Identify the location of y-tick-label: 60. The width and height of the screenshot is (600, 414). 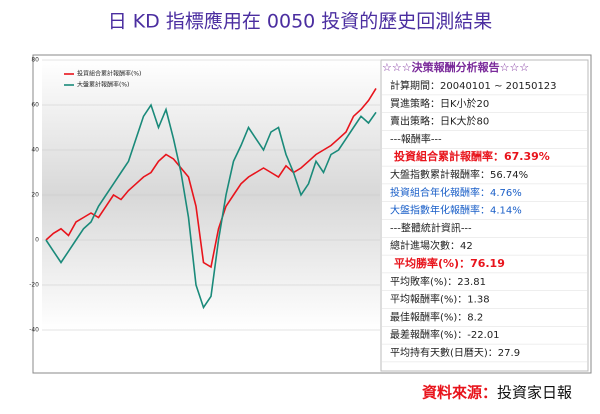
(35, 105).